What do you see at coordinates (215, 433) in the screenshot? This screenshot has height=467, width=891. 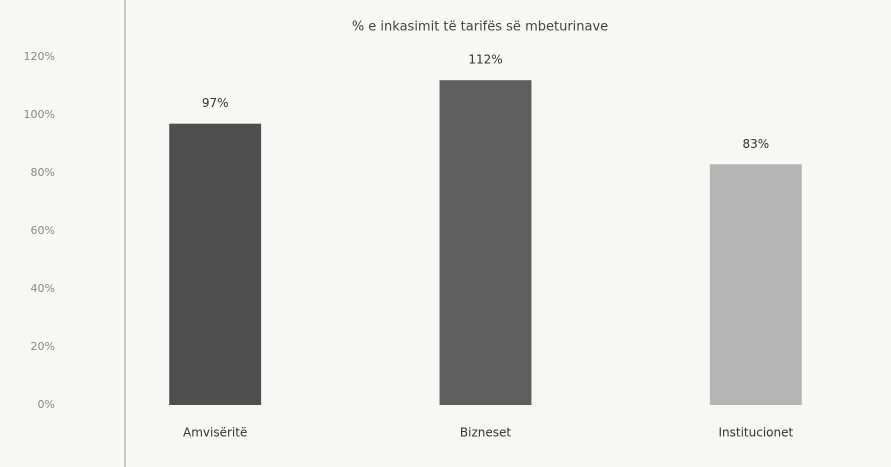 I see `x-tick-label: Amvisëritë` at bounding box center [215, 433].